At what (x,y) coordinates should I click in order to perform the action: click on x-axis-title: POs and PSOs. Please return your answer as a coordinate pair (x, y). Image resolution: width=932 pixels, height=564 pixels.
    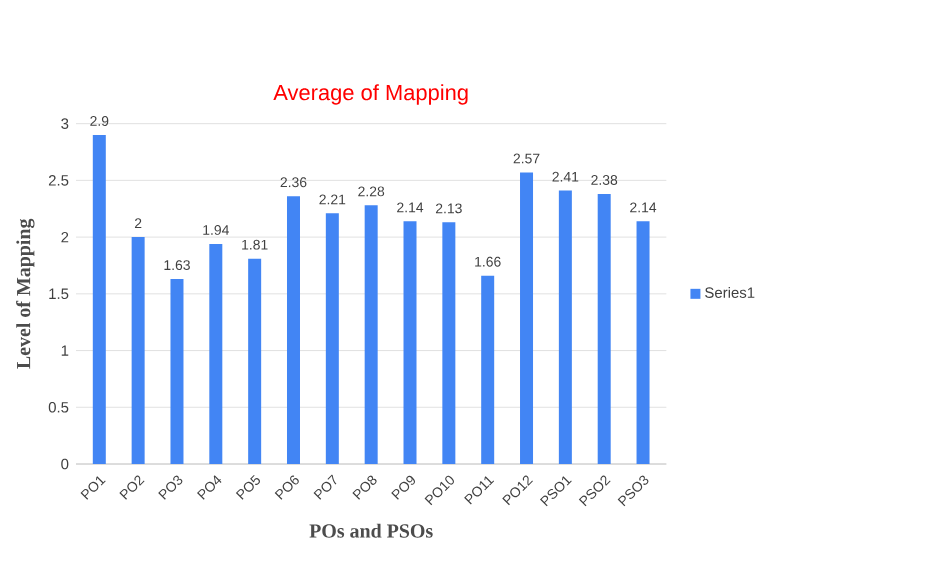
    Looking at the image, I should click on (371, 530).